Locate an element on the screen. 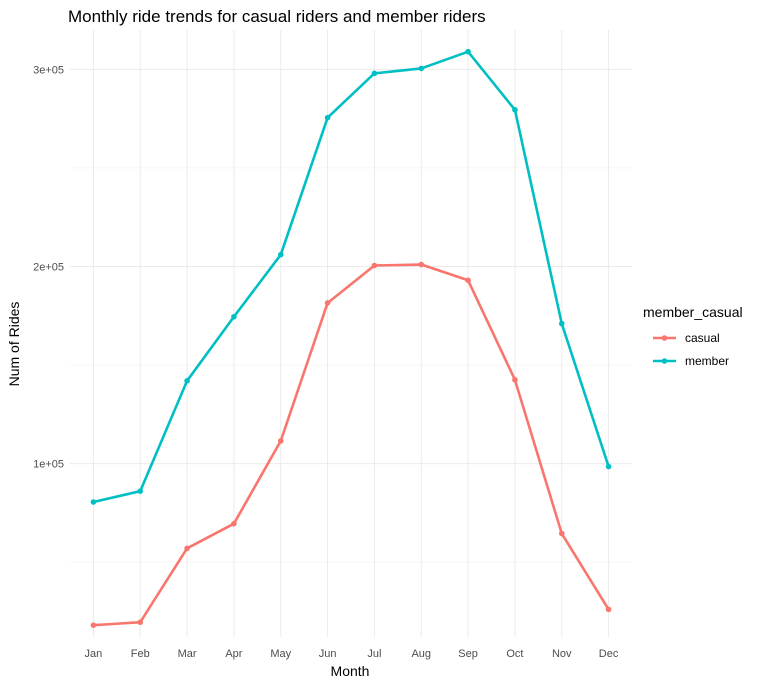 The height and width of the screenshot is (686, 776). legend: member_casual casual member is located at coordinates (693, 336).